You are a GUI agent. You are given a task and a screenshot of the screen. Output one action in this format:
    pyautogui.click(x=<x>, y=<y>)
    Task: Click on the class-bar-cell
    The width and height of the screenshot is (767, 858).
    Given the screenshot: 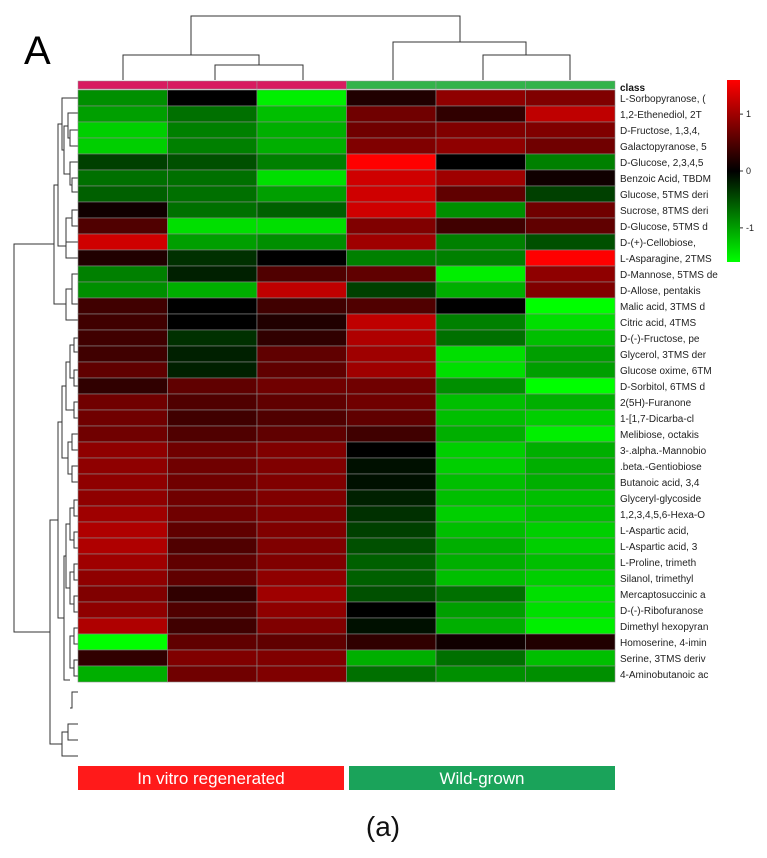 What is the action you would take?
    pyautogui.click(x=301, y=85)
    